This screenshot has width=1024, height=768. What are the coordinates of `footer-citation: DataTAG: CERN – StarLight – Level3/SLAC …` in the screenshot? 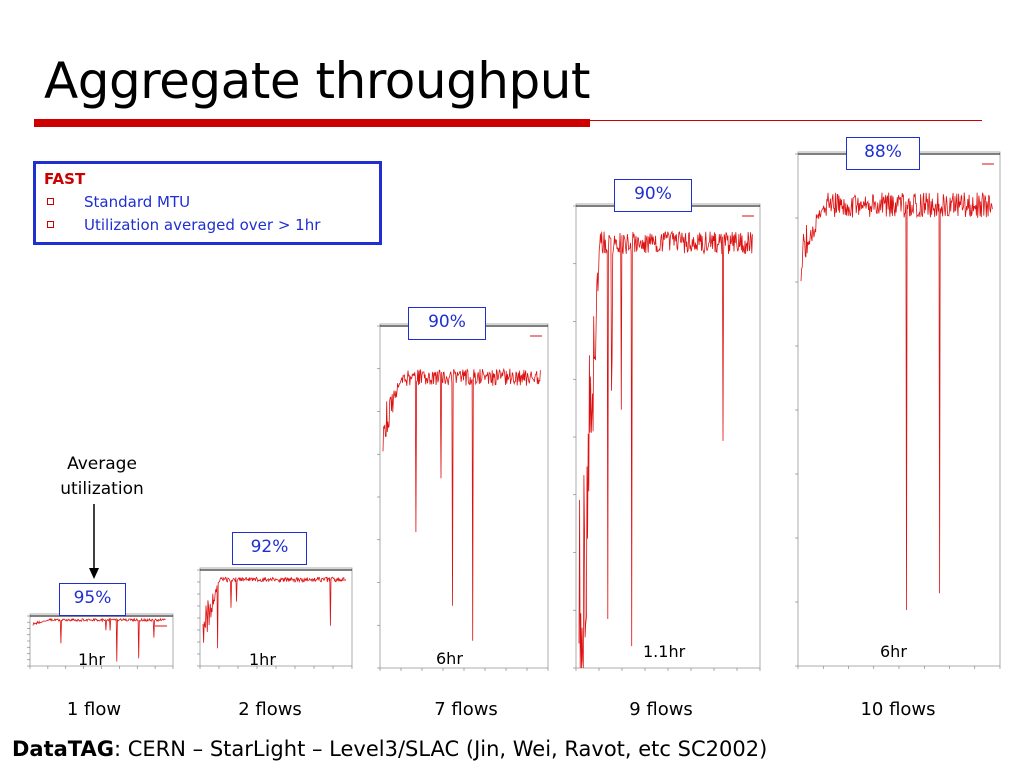 It's located at (389, 749).